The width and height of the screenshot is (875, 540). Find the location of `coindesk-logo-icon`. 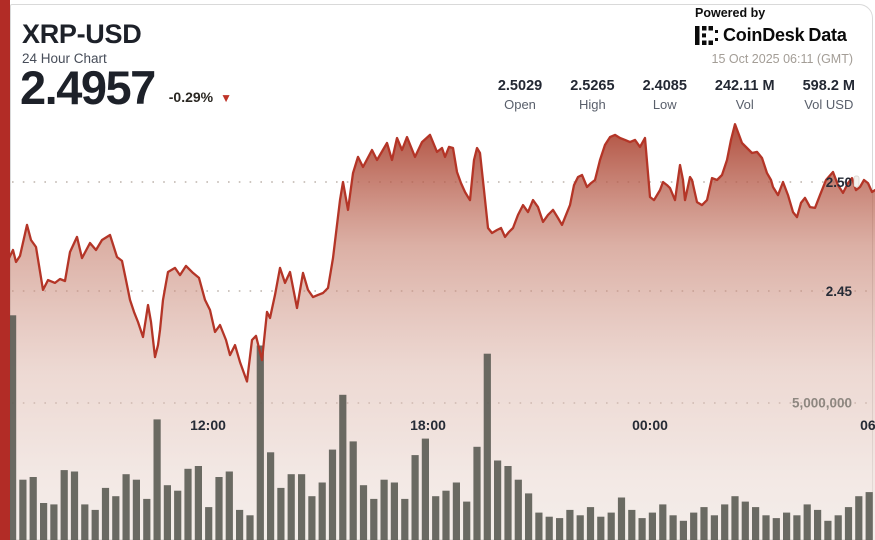

coindesk-logo-icon is located at coordinates (706, 35).